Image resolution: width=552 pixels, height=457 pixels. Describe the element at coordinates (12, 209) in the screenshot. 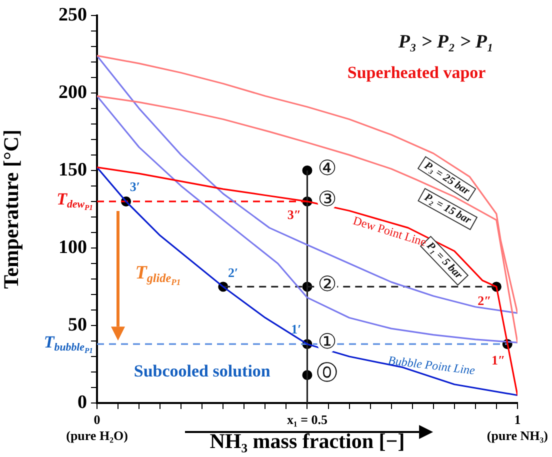

I see `y-axis-title: Temperature [°C]` at that location.